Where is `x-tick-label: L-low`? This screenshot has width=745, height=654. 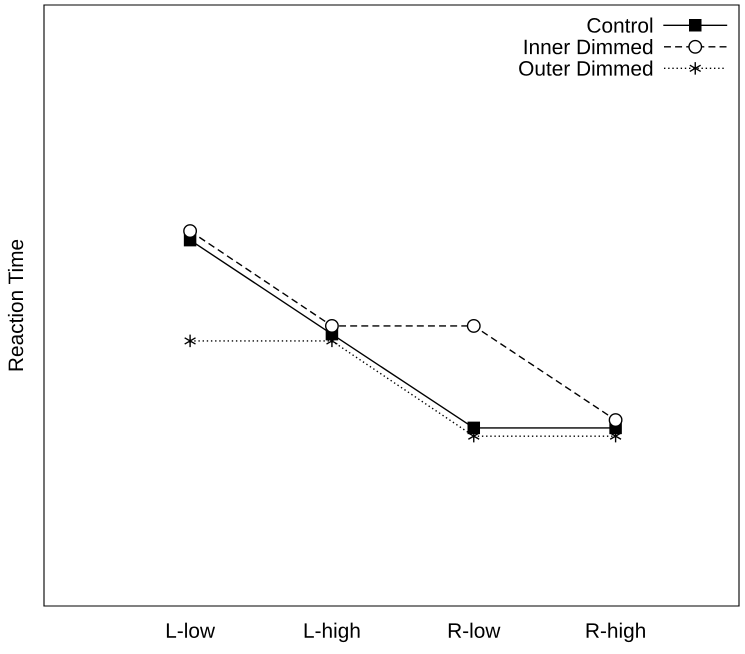
x-tick-label: L-low is located at coordinates (191, 630).